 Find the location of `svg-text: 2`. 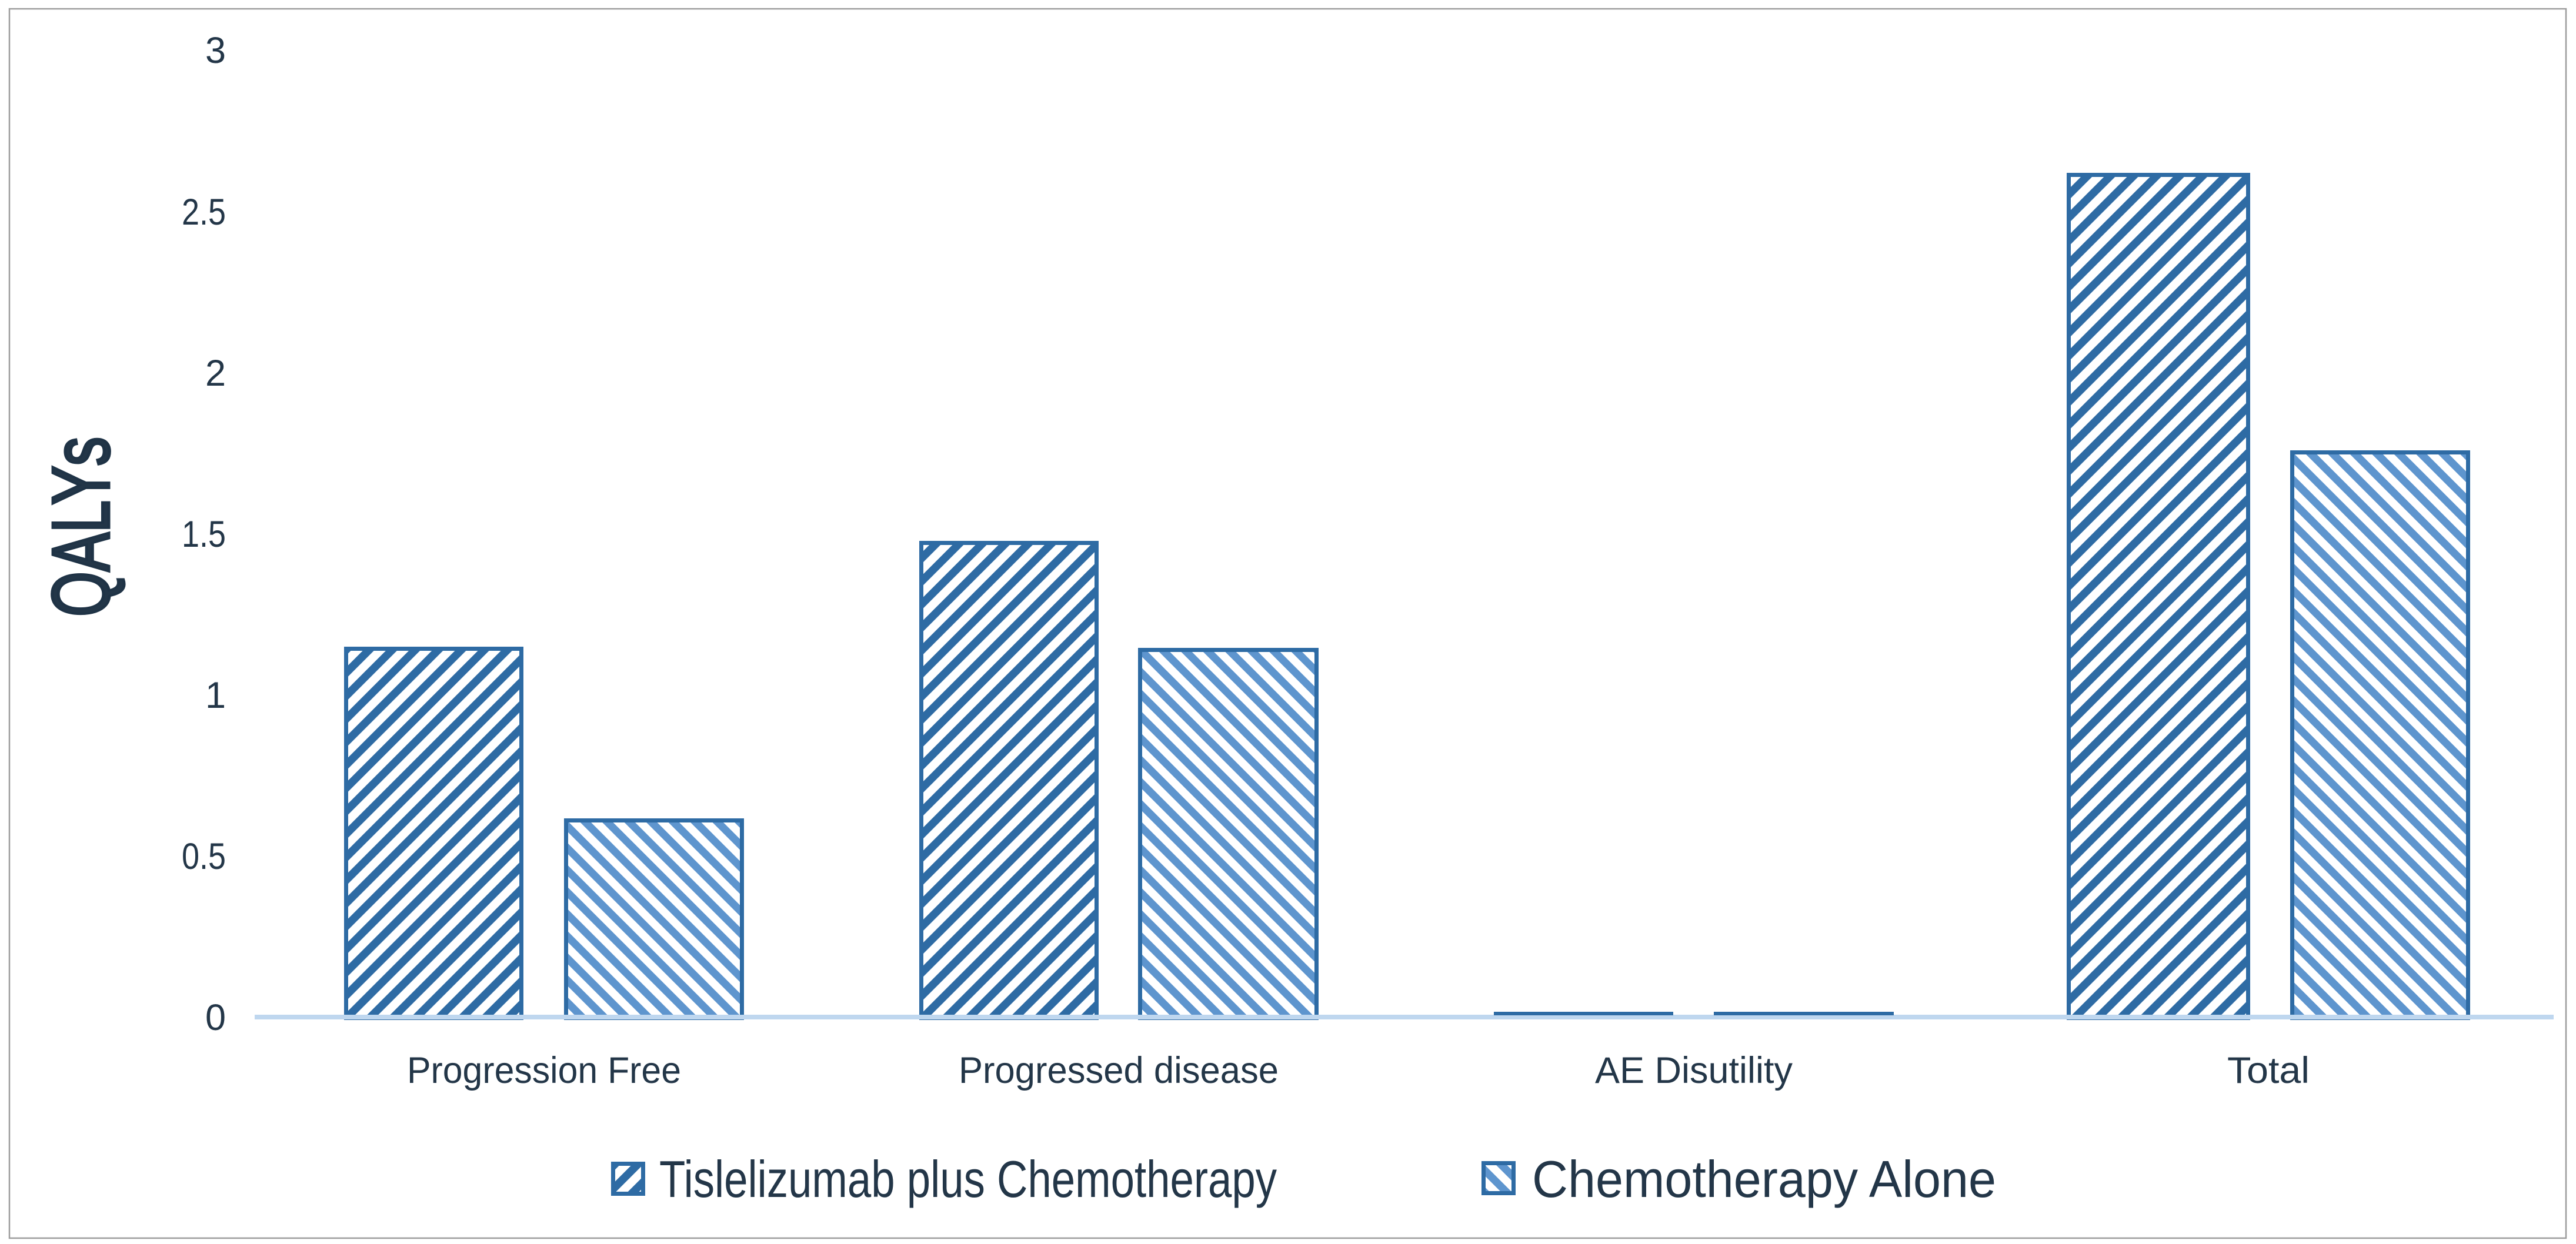

svg-text: 2 is located at coordinates (215, 373).